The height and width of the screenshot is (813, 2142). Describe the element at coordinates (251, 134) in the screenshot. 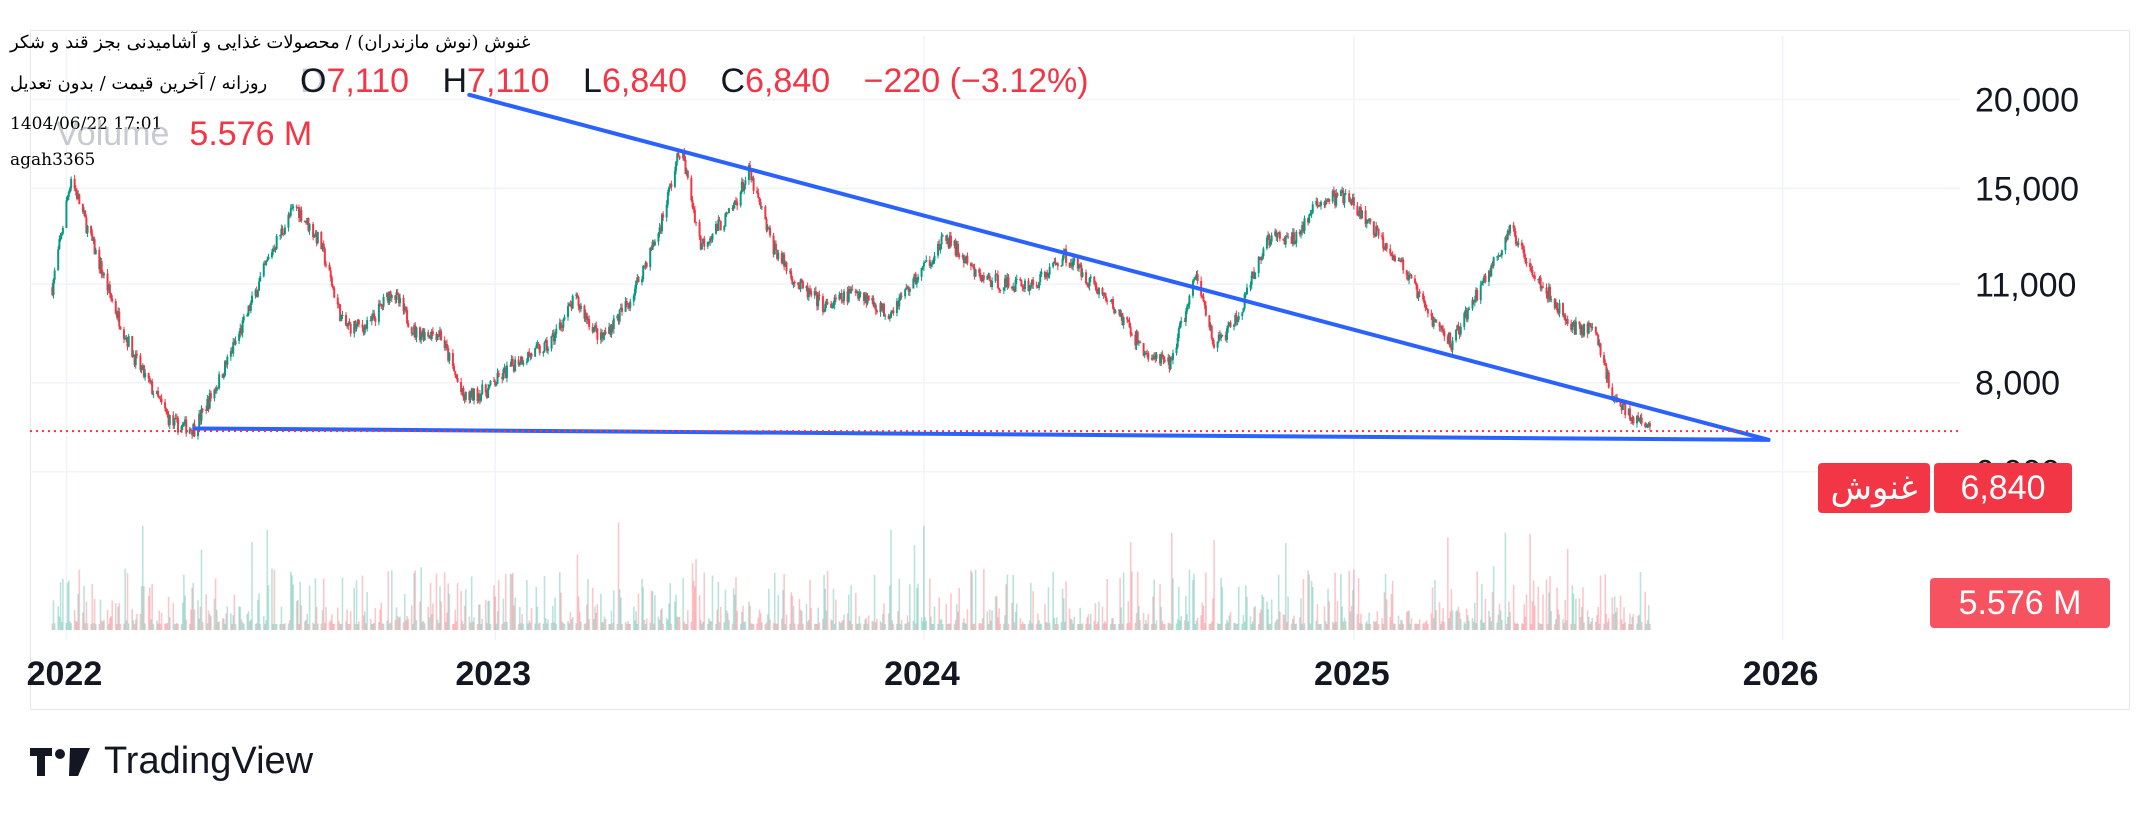

I see `volume-value: 5.576 M` at that location.